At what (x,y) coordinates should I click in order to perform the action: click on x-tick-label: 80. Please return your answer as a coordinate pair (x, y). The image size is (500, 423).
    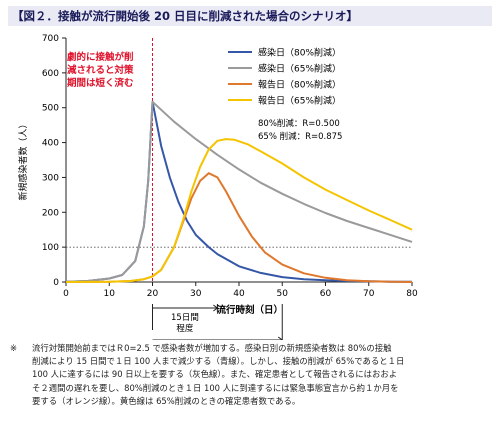
    Looking at the image, I should click on (412, 294).